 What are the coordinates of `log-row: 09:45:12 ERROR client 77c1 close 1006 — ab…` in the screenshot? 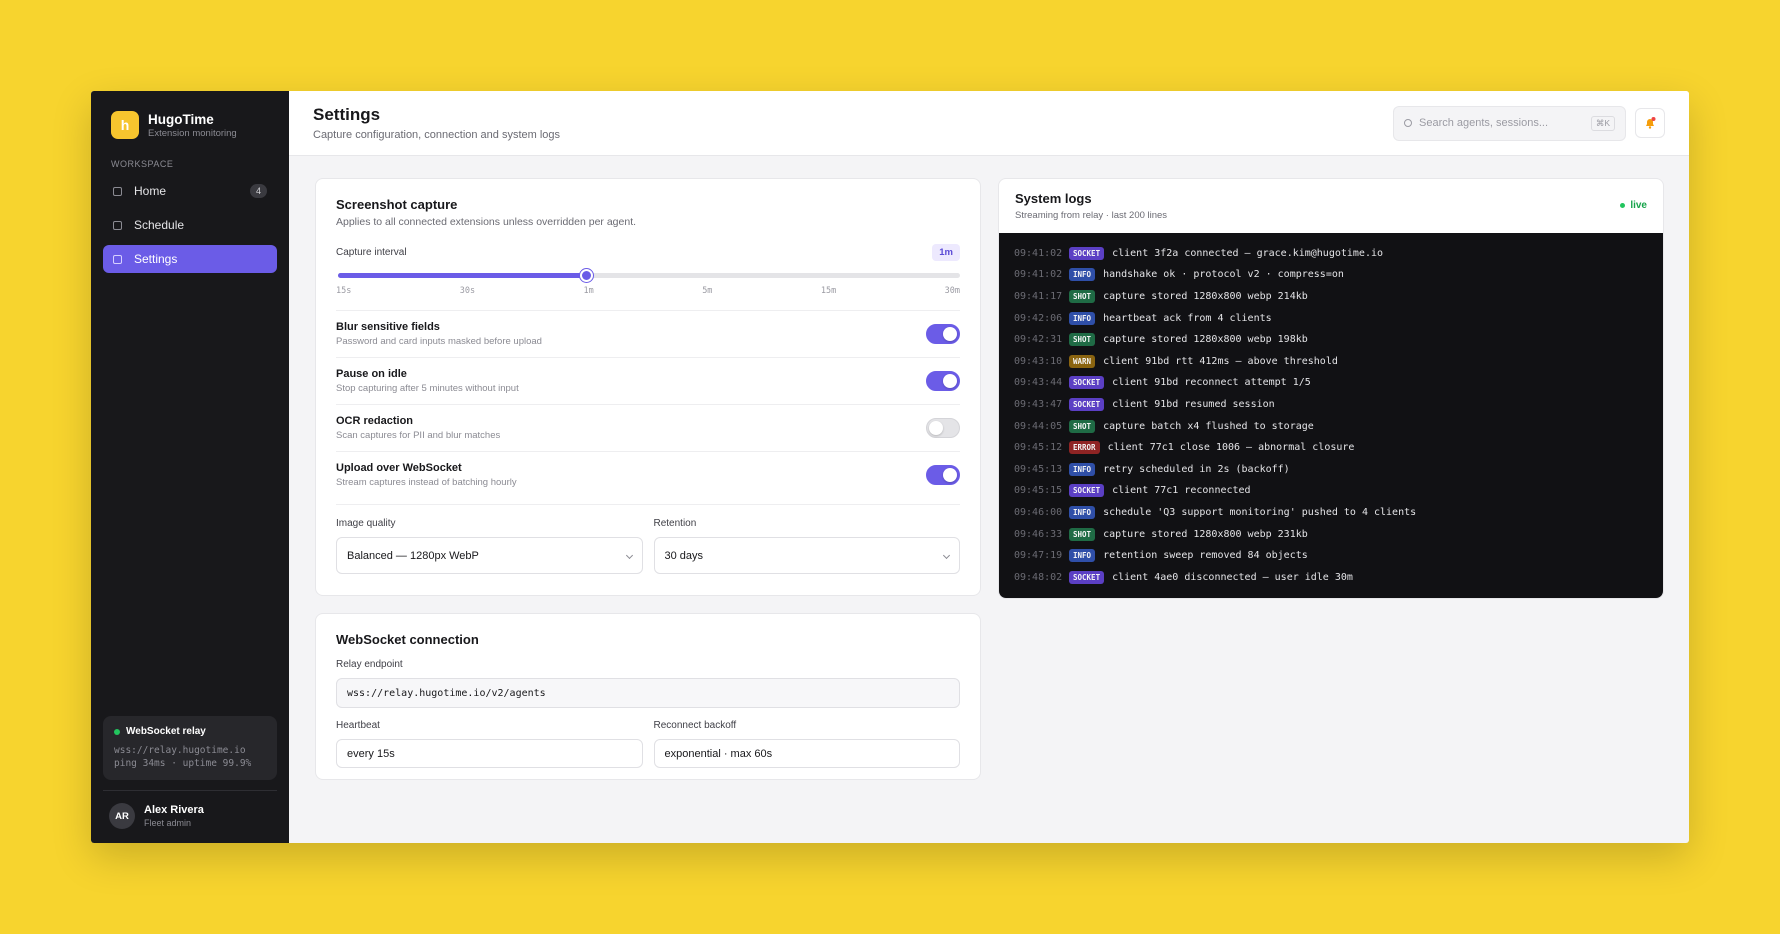 It's located at (1331, 448).